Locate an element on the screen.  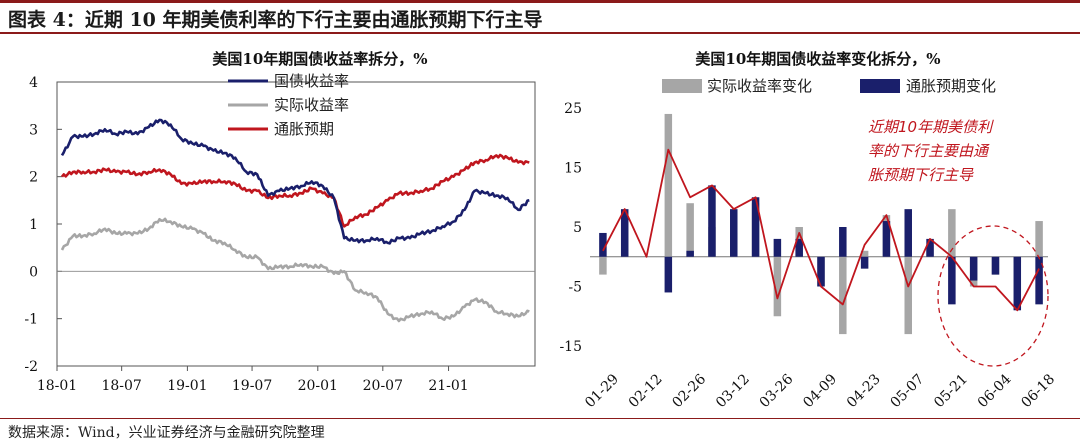
right-x-tick-label: 03-26 is located at coordinates (777, 391).